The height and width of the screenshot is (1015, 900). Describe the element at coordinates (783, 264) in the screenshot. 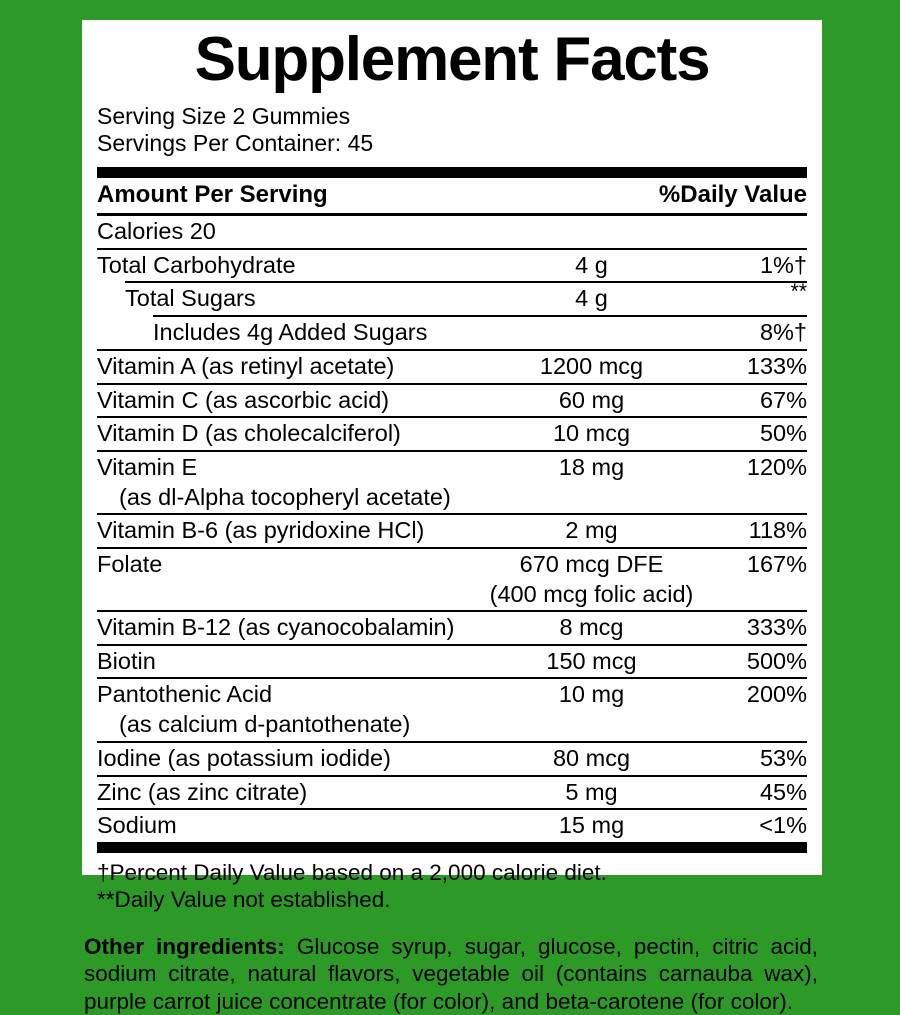

I see `nutrient-daily-value: 1%†` at that location.